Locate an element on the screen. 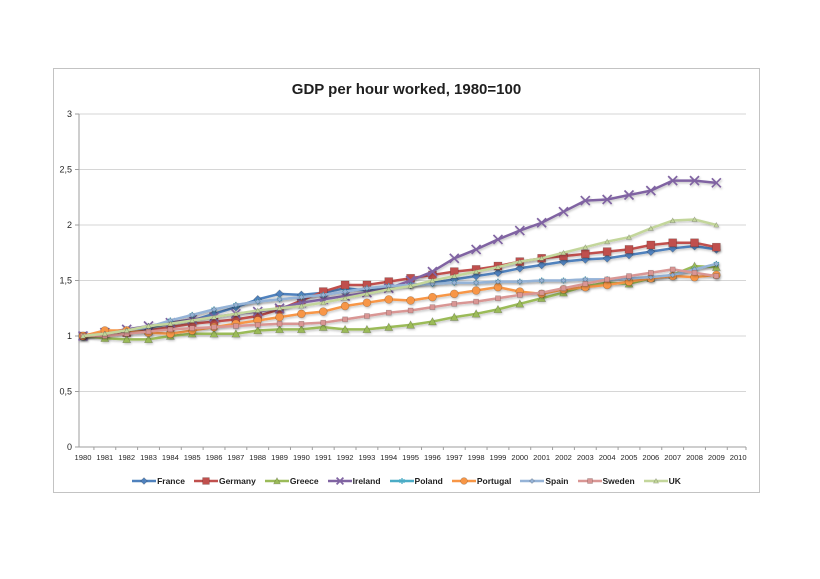  legend-item-poland: Poland is located at coordinates (416, 481).